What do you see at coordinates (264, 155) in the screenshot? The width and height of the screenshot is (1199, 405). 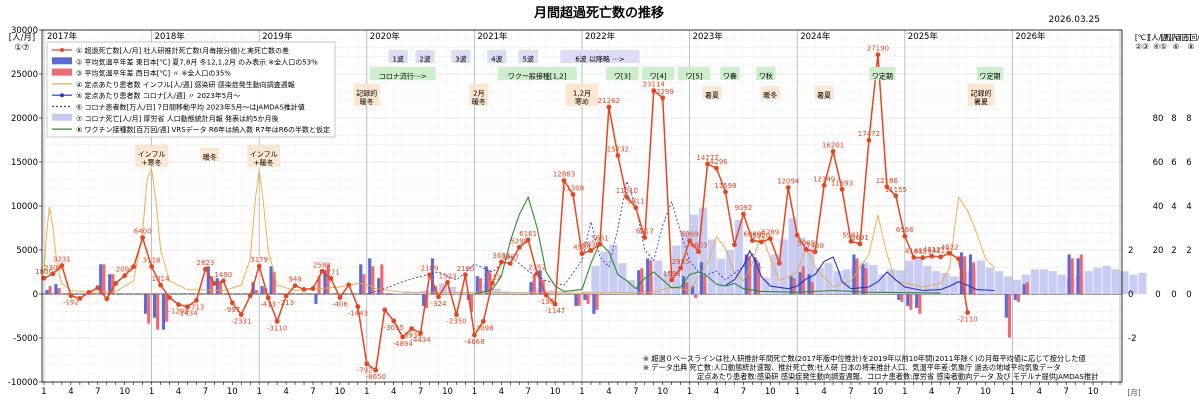 I see `annotation-label: インフル` at bounding box center [264, 155].